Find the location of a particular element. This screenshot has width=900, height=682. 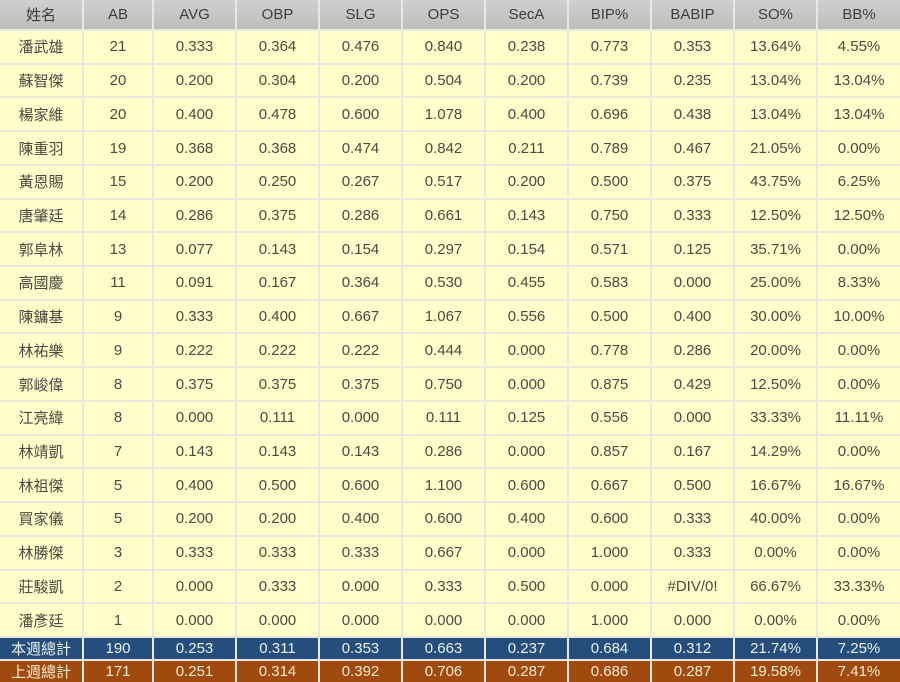

stat-cell: 0.667 is located at coordinates (443, 552).